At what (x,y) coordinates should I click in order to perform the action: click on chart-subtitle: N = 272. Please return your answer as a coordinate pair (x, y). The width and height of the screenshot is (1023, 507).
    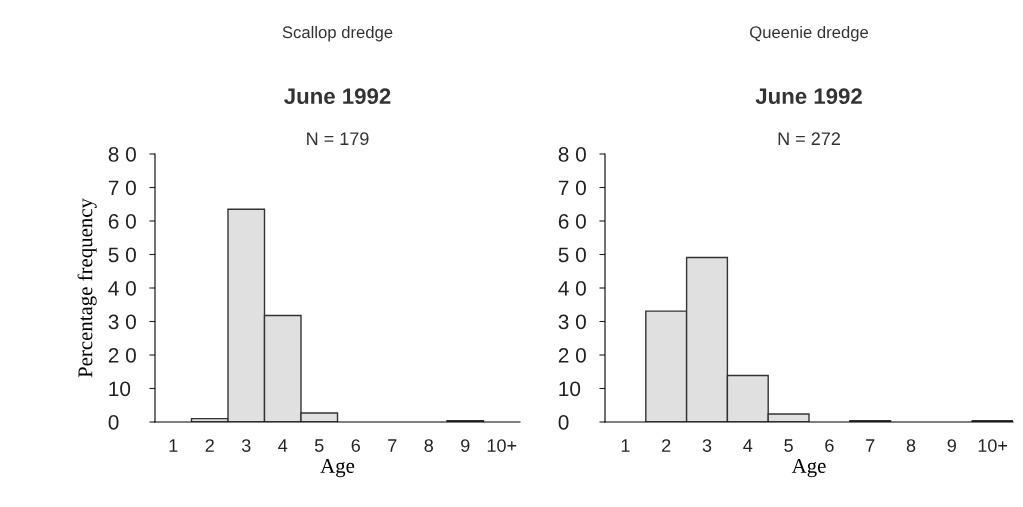
    Looking at the image, I should click on (809, 138).